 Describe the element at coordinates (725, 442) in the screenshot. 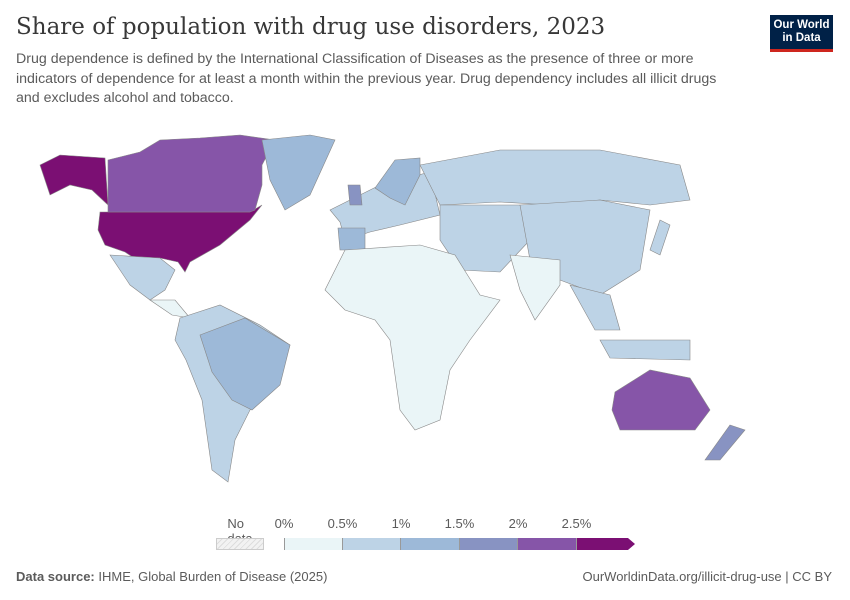

I see `map-region-new-zealand: New Zealand: 1.7%` at that location.